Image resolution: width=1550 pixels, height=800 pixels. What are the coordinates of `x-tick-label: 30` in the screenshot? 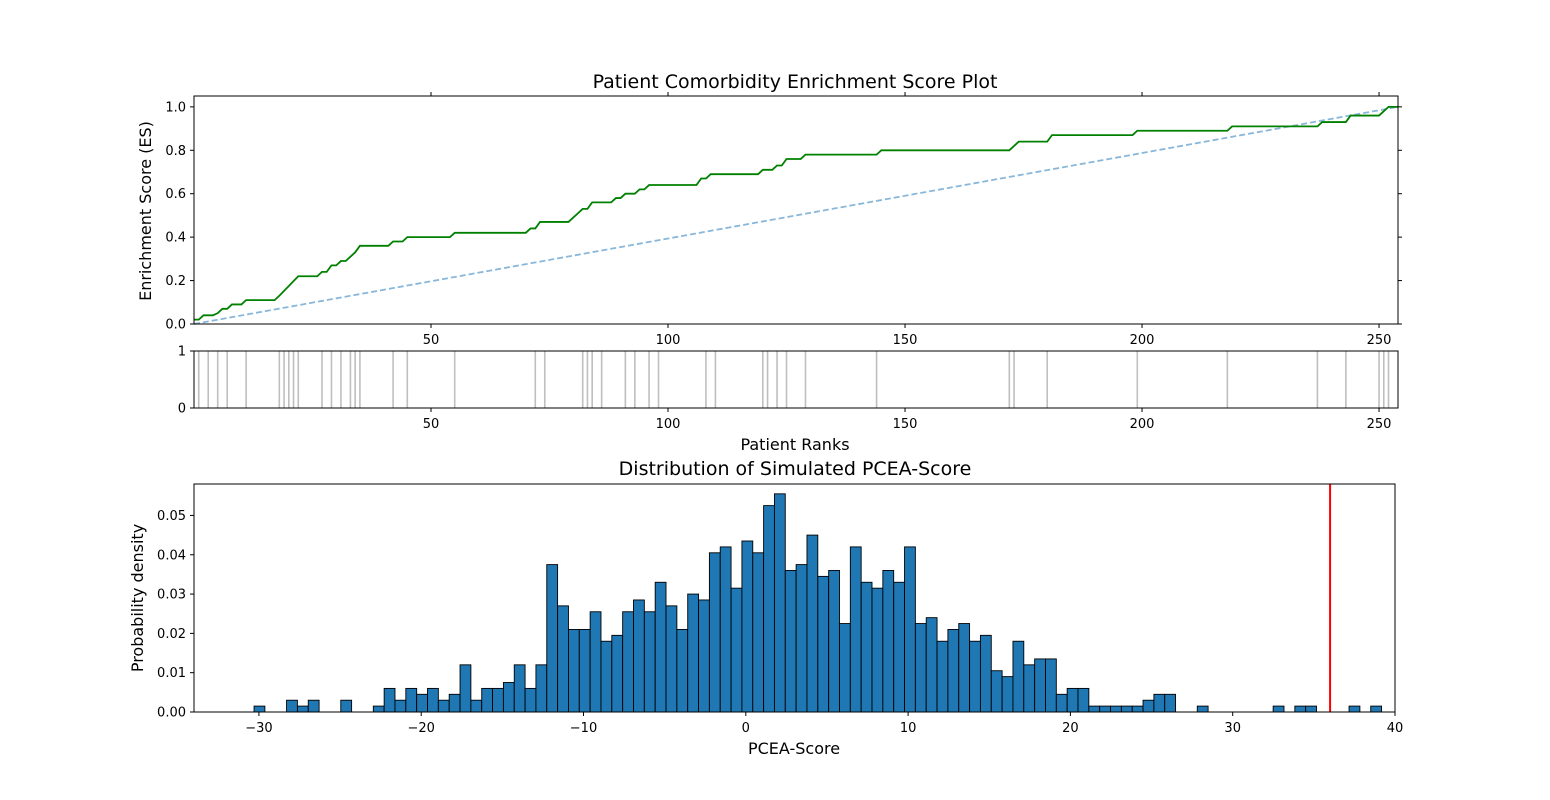 It's located at (1232, 728).